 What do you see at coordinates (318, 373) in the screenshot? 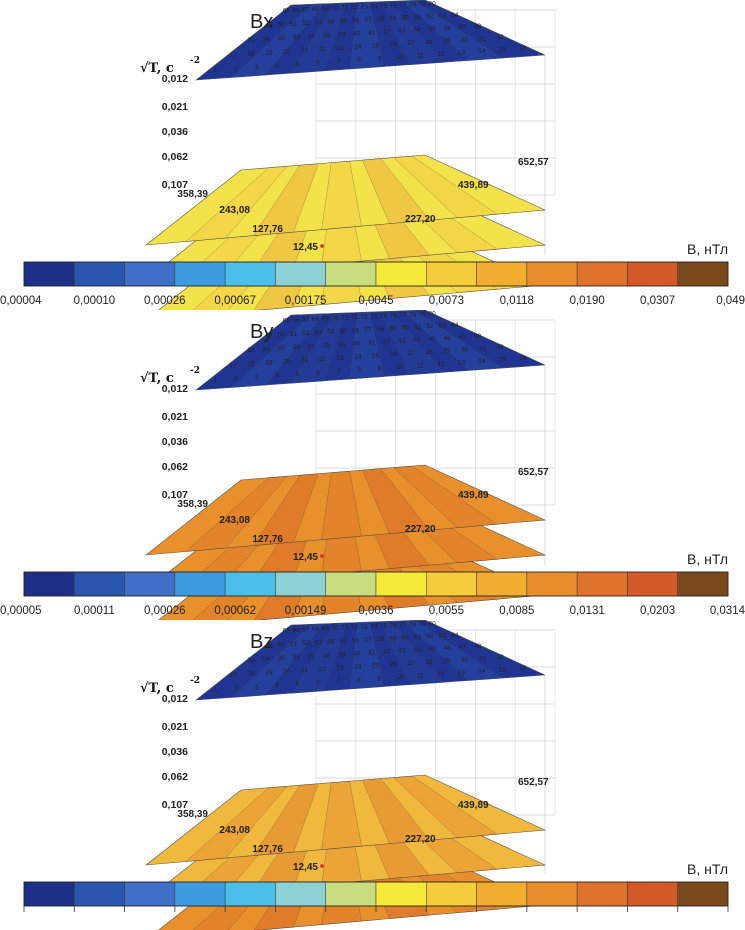
I see `point-label: 6` at bounding box center [318, 373].